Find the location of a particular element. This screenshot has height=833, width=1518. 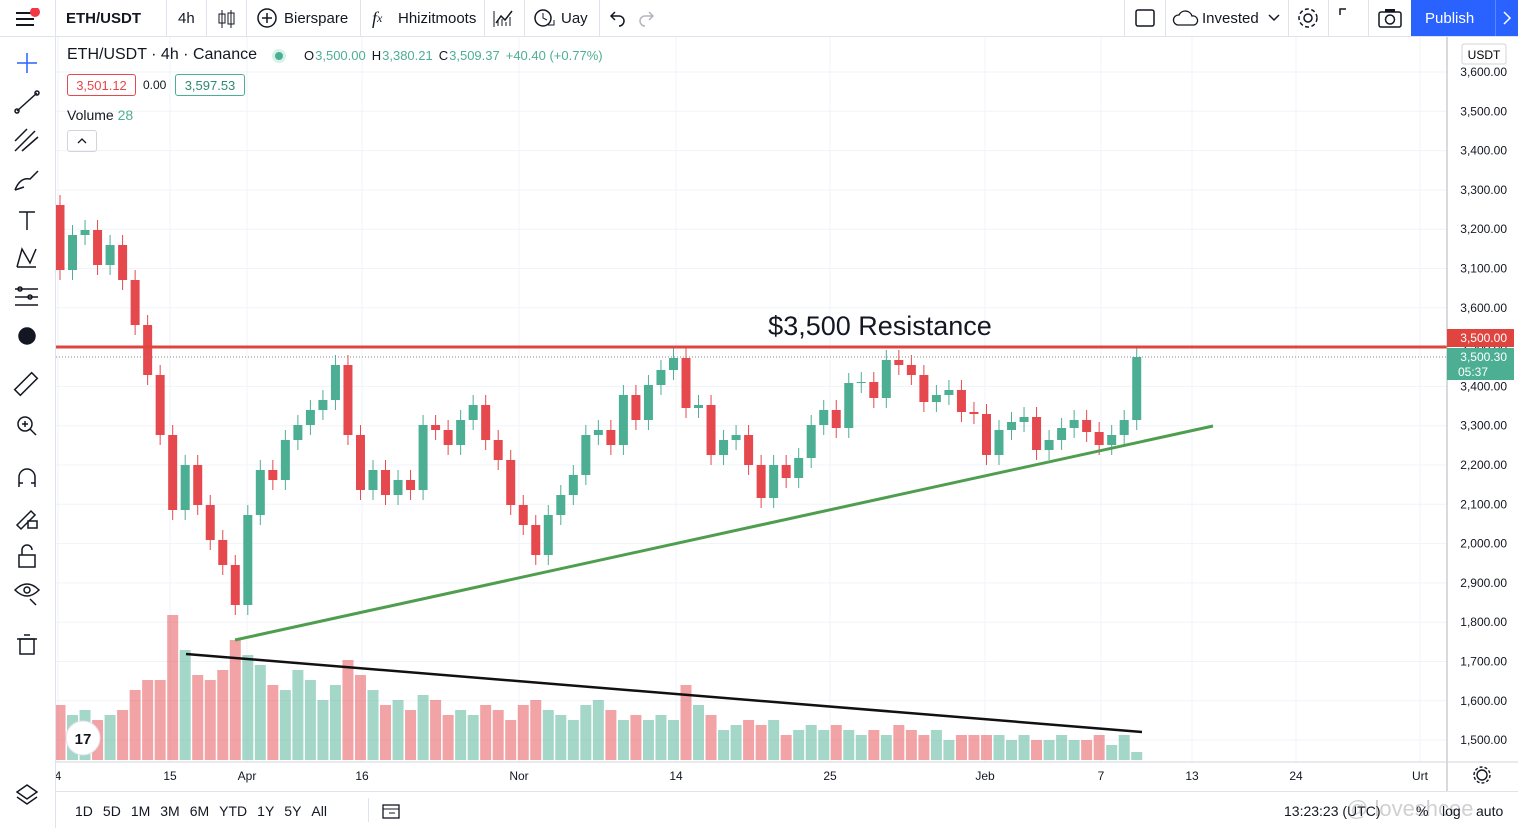

dropdown-arrow is located at coordinates (1274, 18).